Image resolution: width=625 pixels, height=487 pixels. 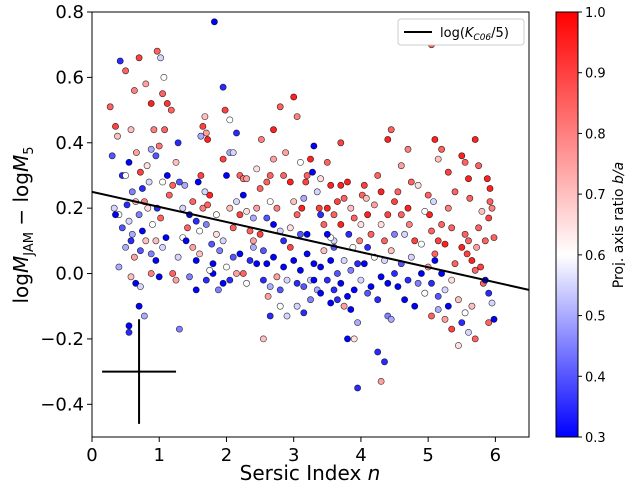 I want to click on x-axis-ticks: 0 1 2 3 4 5 6, so click(x=293, y=451).